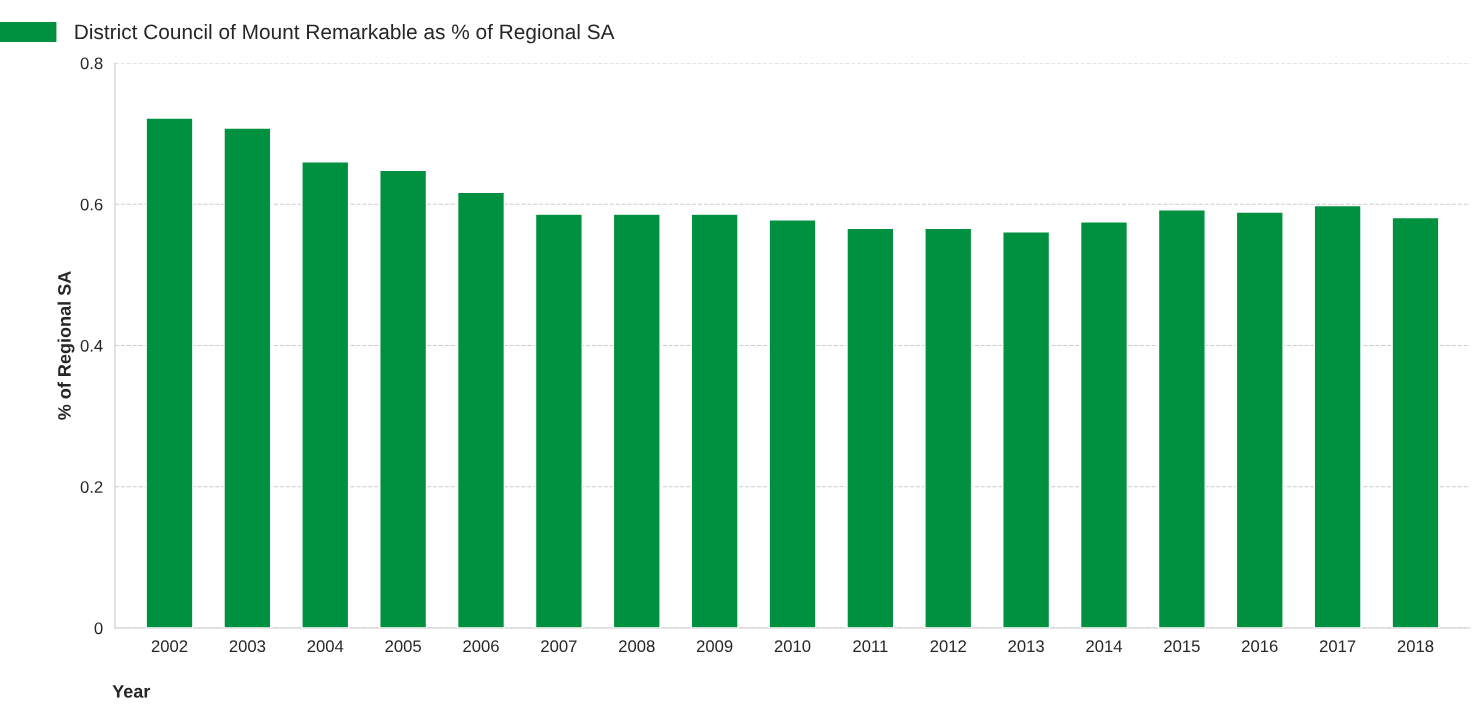 This screenshot has width=1479, height=710. I want to click on legend-label: District Council of Mount Remarkable as % of Regional SA, so click(345, 33).